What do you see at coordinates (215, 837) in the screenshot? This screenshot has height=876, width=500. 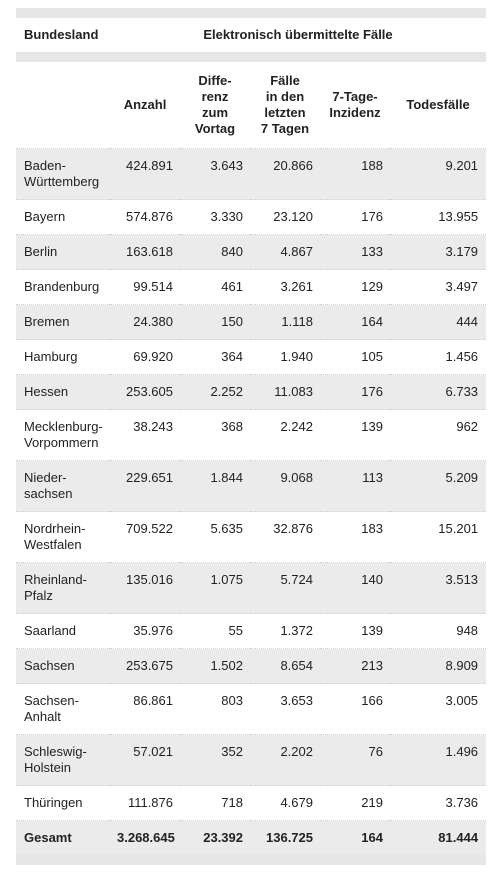 I see `cell: 23.392` at bounding box center [215, 837].